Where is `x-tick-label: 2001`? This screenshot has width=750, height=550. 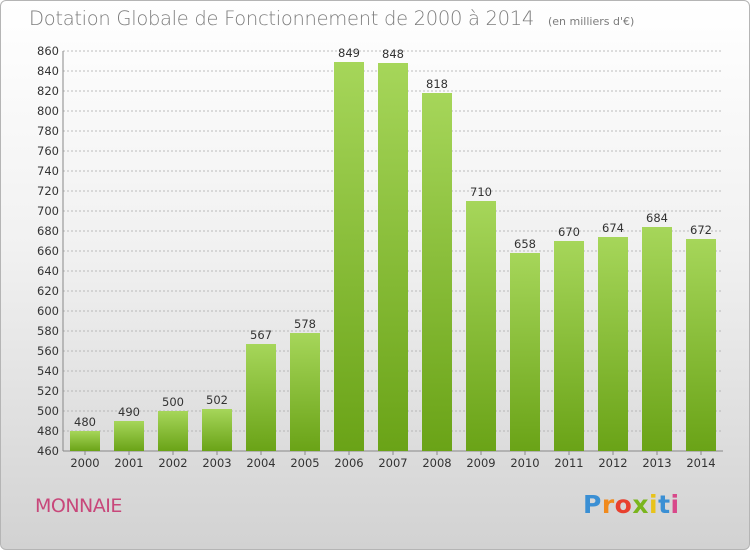 x-tick-label: 2001 is located at coordinates (128, 463).